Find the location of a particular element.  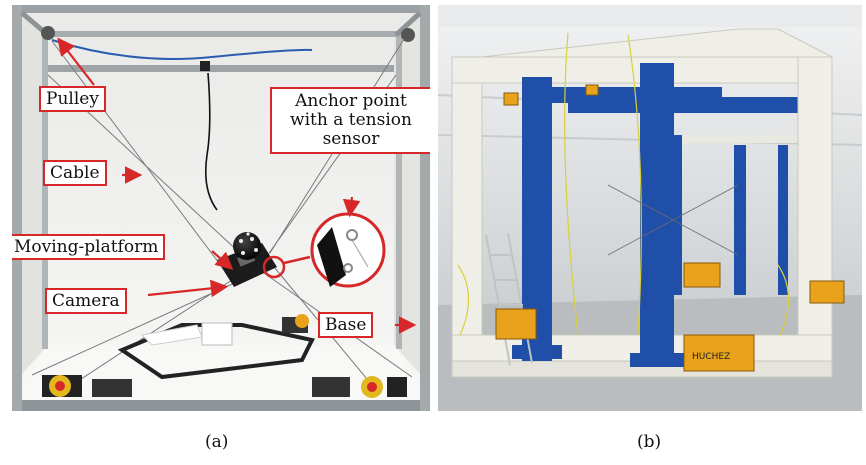

moving-platform-label: Moving-platform is located at coordinates (89, 247).